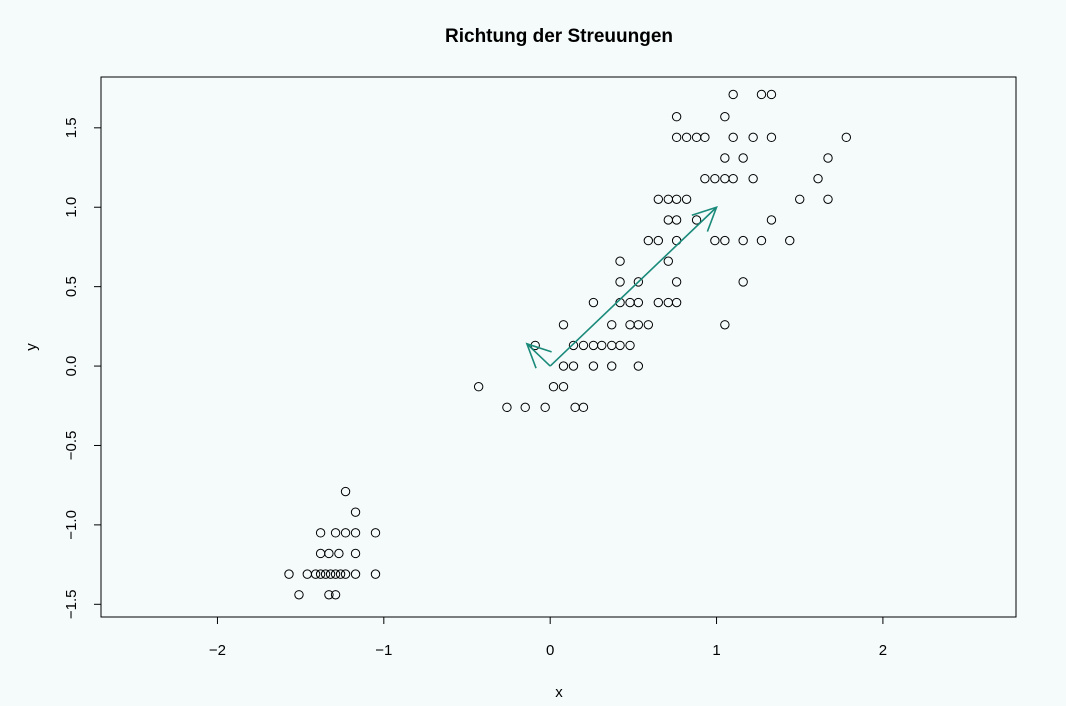  What do you see at coordinates (71, 525) in the screenshot?
I see `y-tick-label: −1.0` at bounding box center [71, 525].